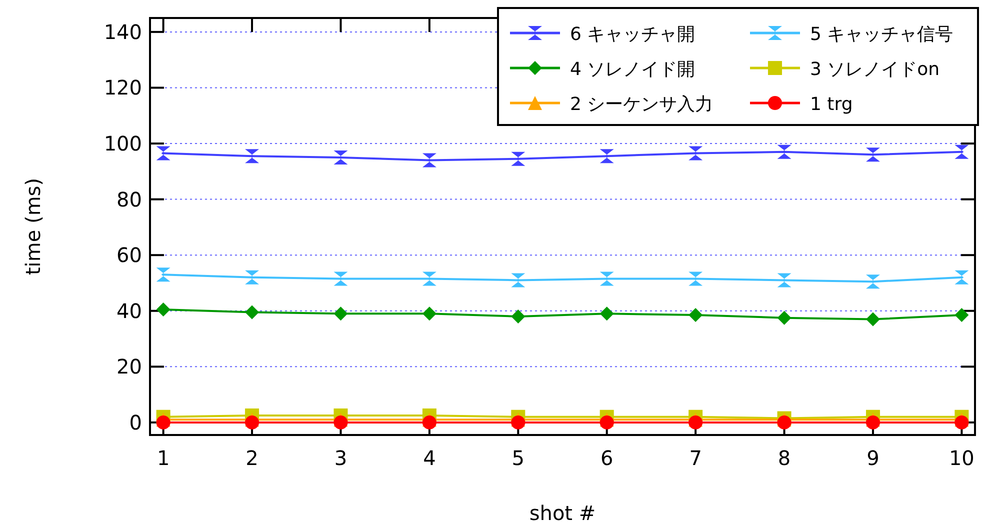  What do you see at coordinates (33, 227) in the screenshot?
I see `y-axis-title: time (ms)` at bounding box center [33, 227].